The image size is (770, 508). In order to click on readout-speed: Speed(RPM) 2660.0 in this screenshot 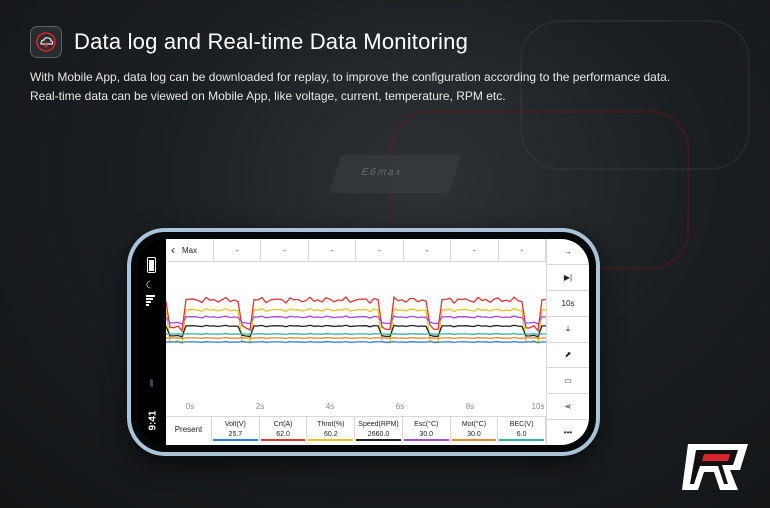, I will do `click(379, 429)`.